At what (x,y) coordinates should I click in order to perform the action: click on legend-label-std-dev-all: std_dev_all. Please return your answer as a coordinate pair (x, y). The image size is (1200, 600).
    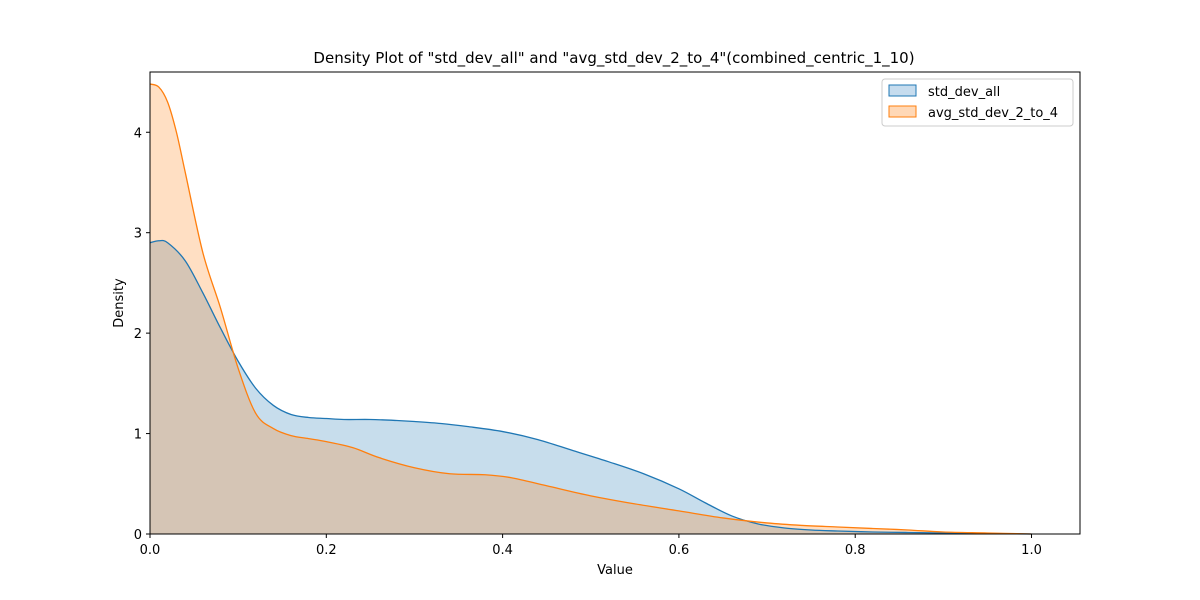
    Looking at the image, I should click on (964, 92).